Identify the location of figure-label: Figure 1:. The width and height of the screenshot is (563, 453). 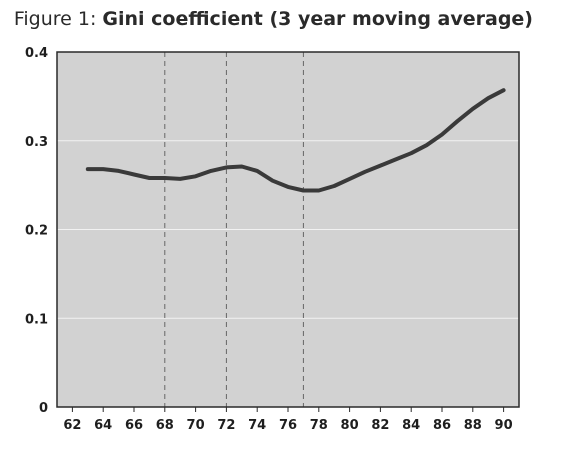
(55, 19).